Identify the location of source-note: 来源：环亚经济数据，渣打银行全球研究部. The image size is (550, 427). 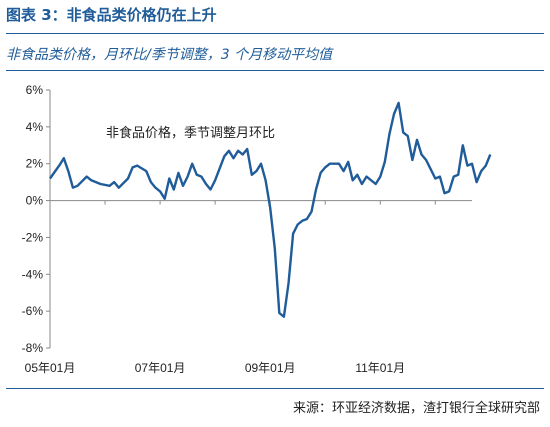
(416, 408).